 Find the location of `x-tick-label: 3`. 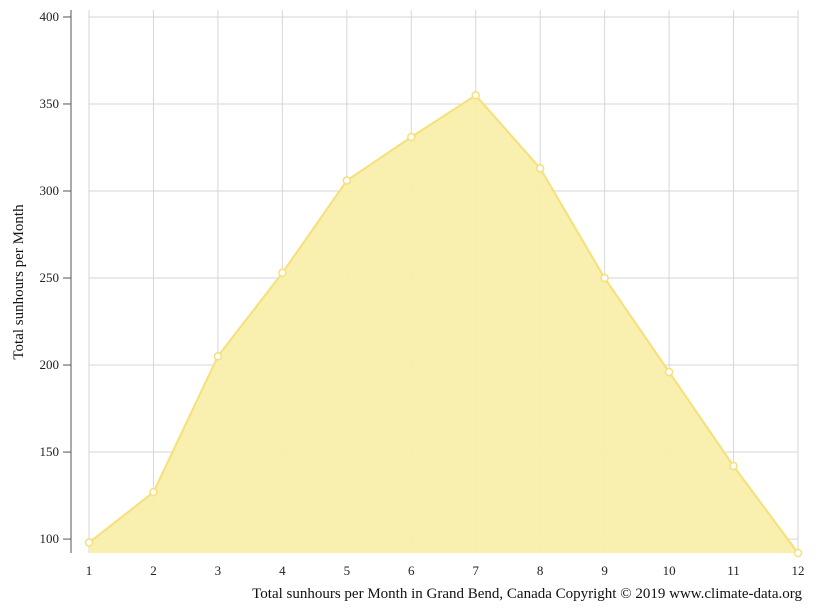

x-tick-label: 3 is located at coordinates (218, 570).